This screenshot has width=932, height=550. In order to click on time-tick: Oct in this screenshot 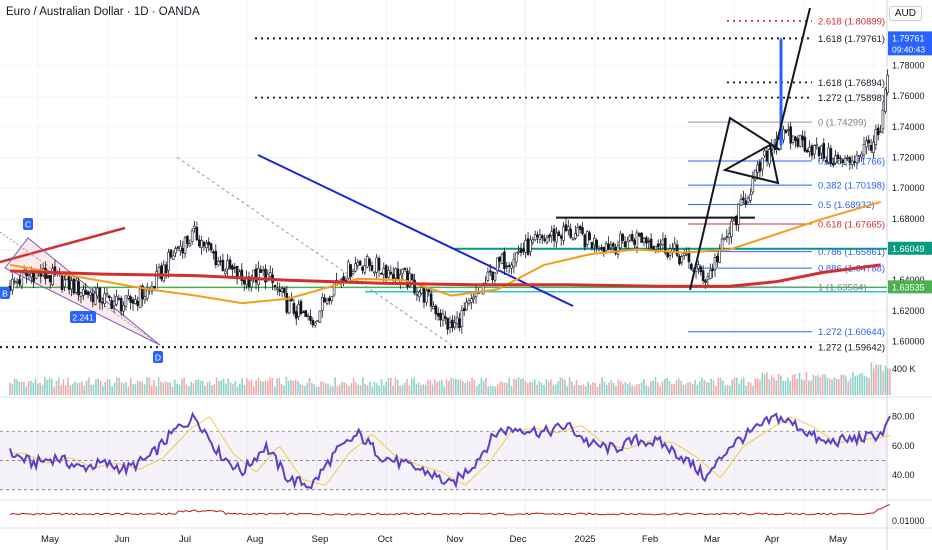, I will do `click(385, 539)`.